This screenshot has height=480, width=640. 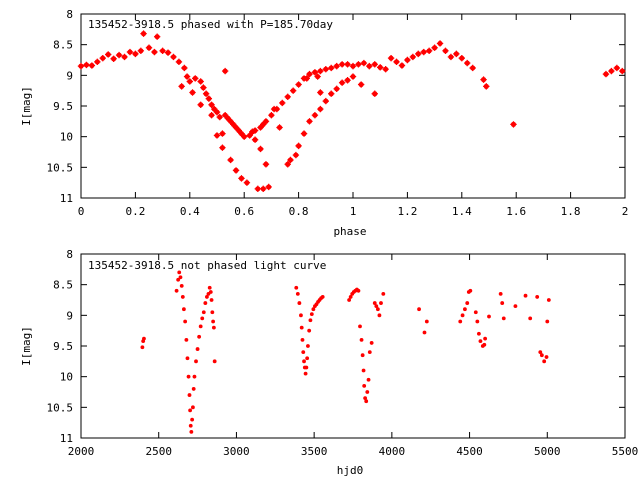 What do you see at coordinates (63, 106) in the screenshot?
I see `y-tick-label: 9.5` at bounding box center [63, 106].